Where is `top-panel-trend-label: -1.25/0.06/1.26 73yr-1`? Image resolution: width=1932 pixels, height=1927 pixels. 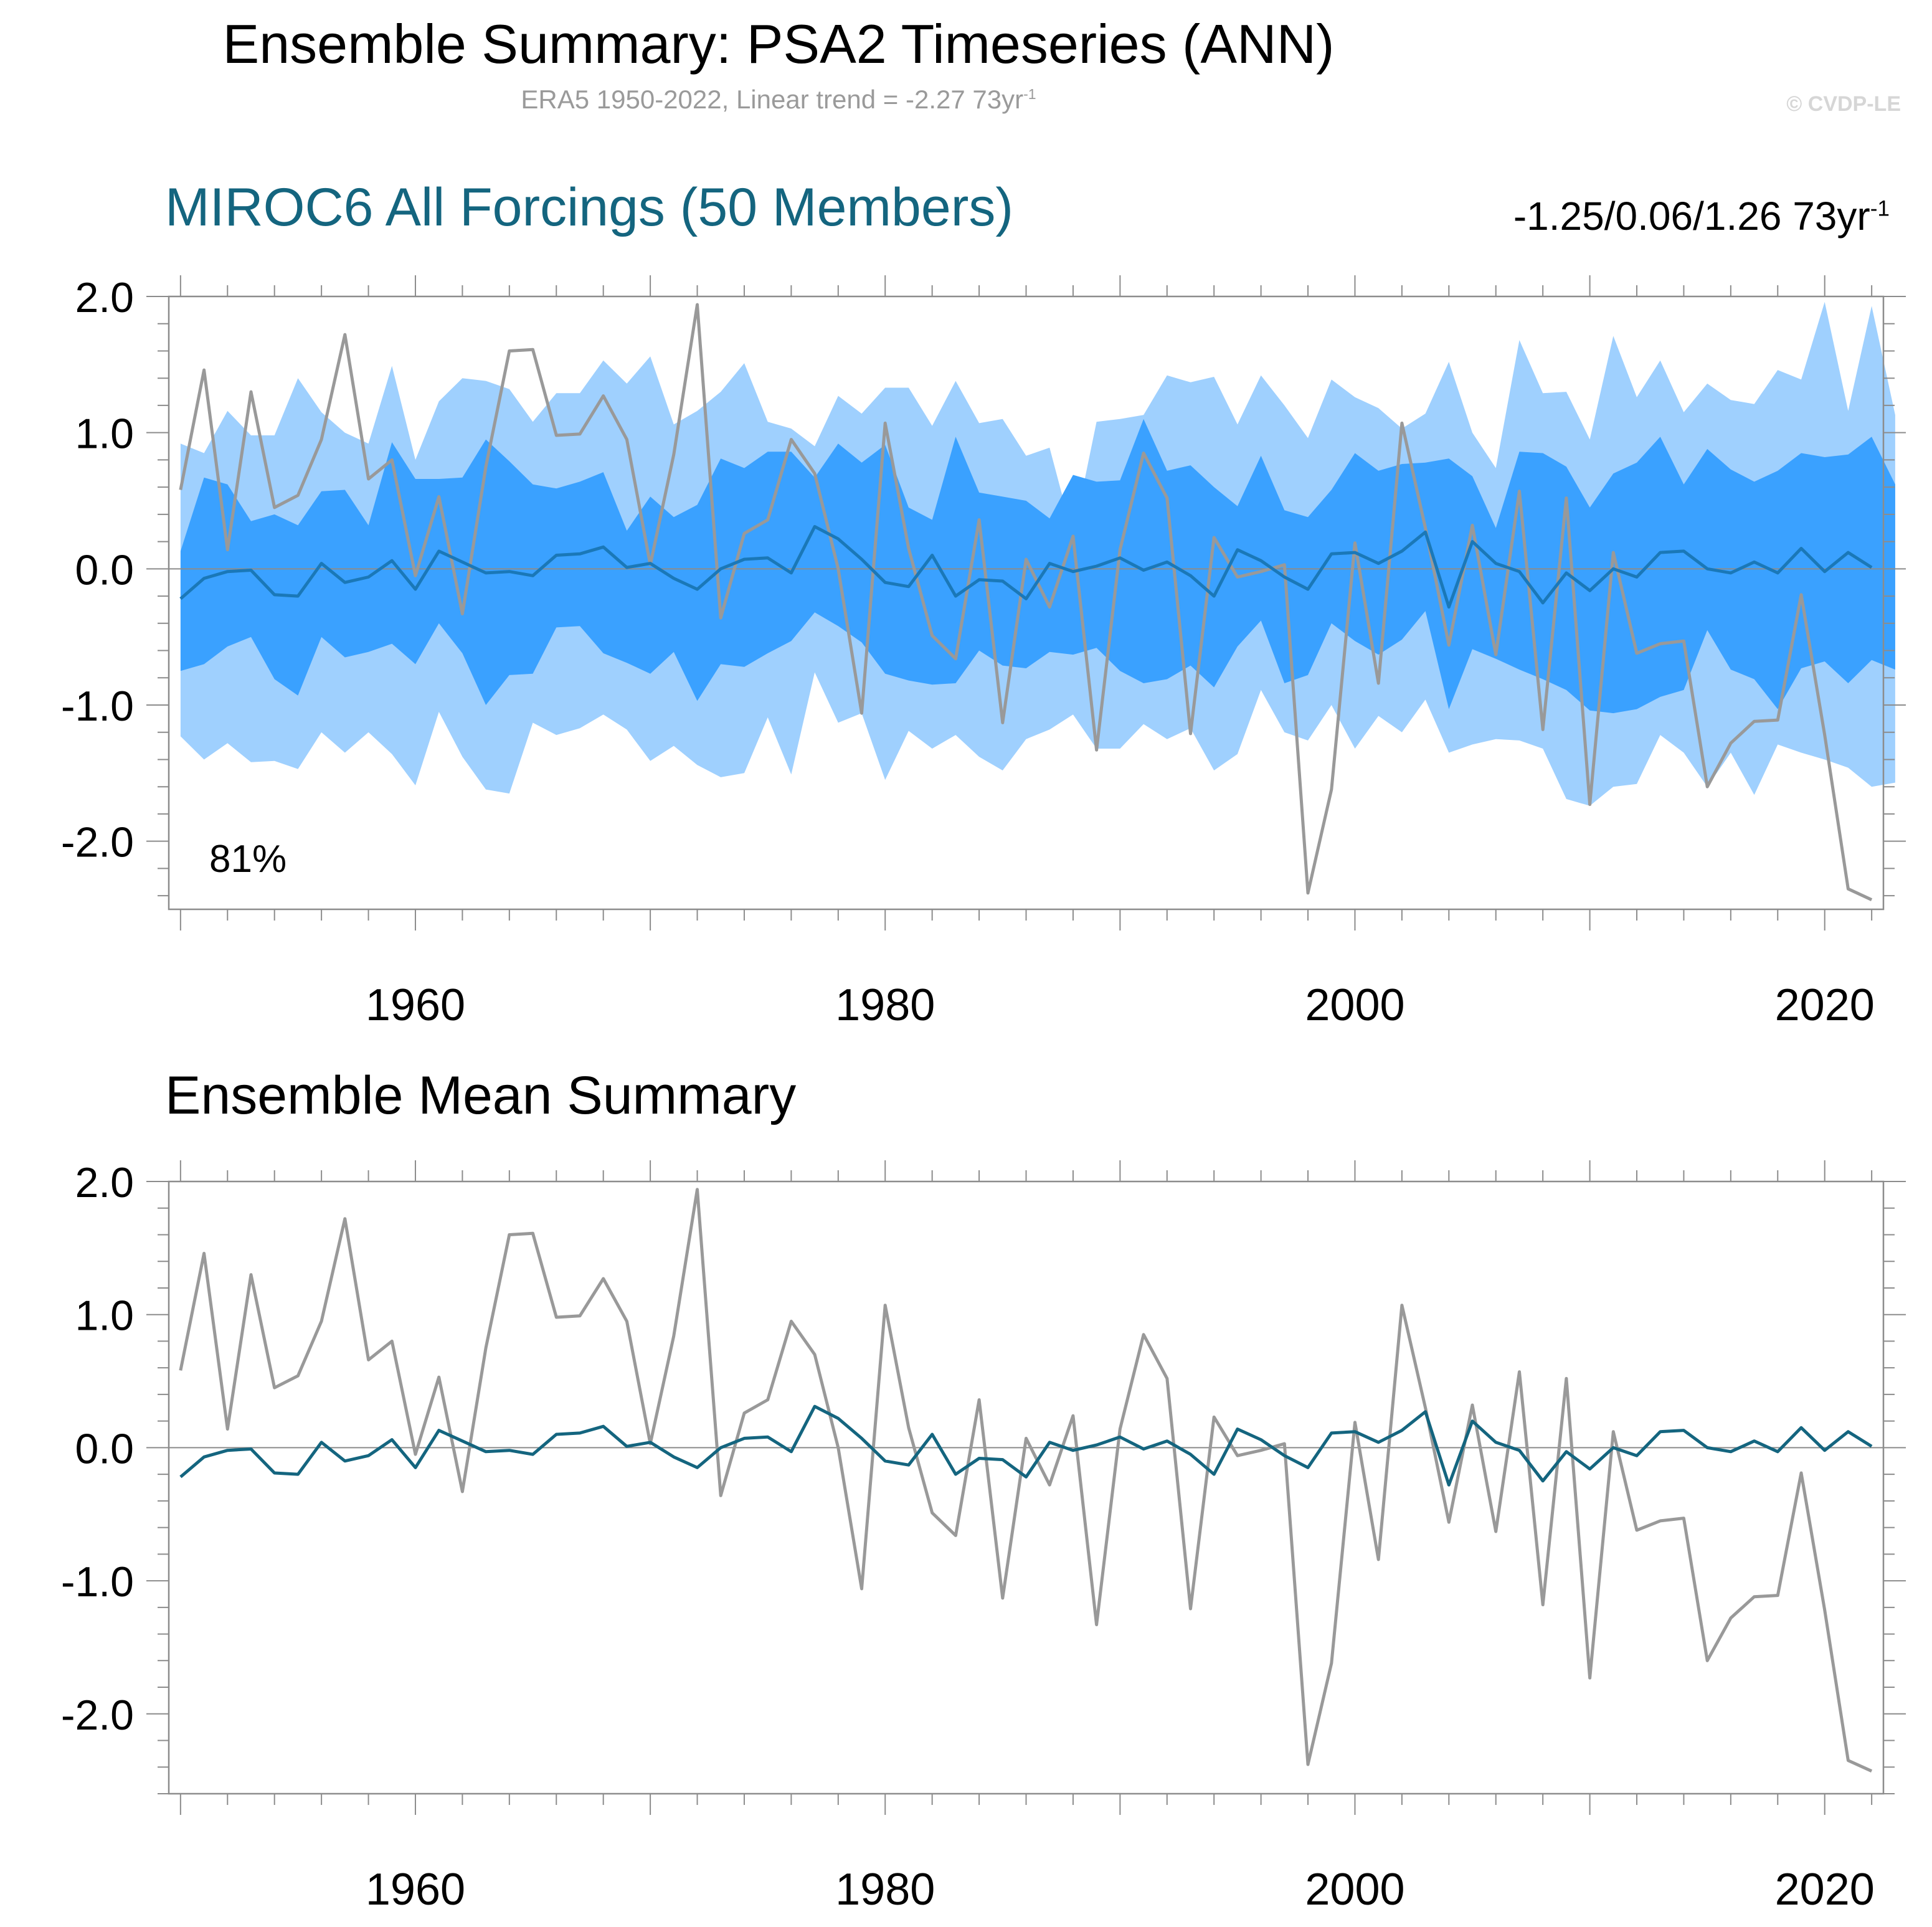 top-panel-trend-label: -1.25/0.06/1.26 73yr-1 is located at coordinates (1702, 216).